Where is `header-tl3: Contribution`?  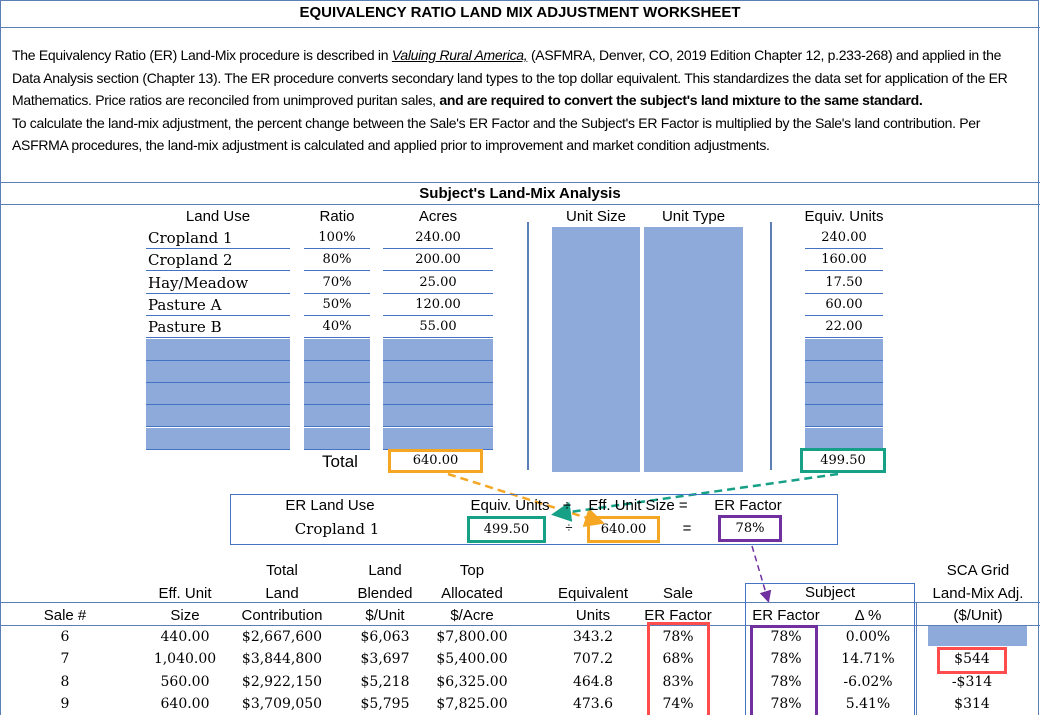 header-tl3: Contribution is located at coordinates (282, 615).